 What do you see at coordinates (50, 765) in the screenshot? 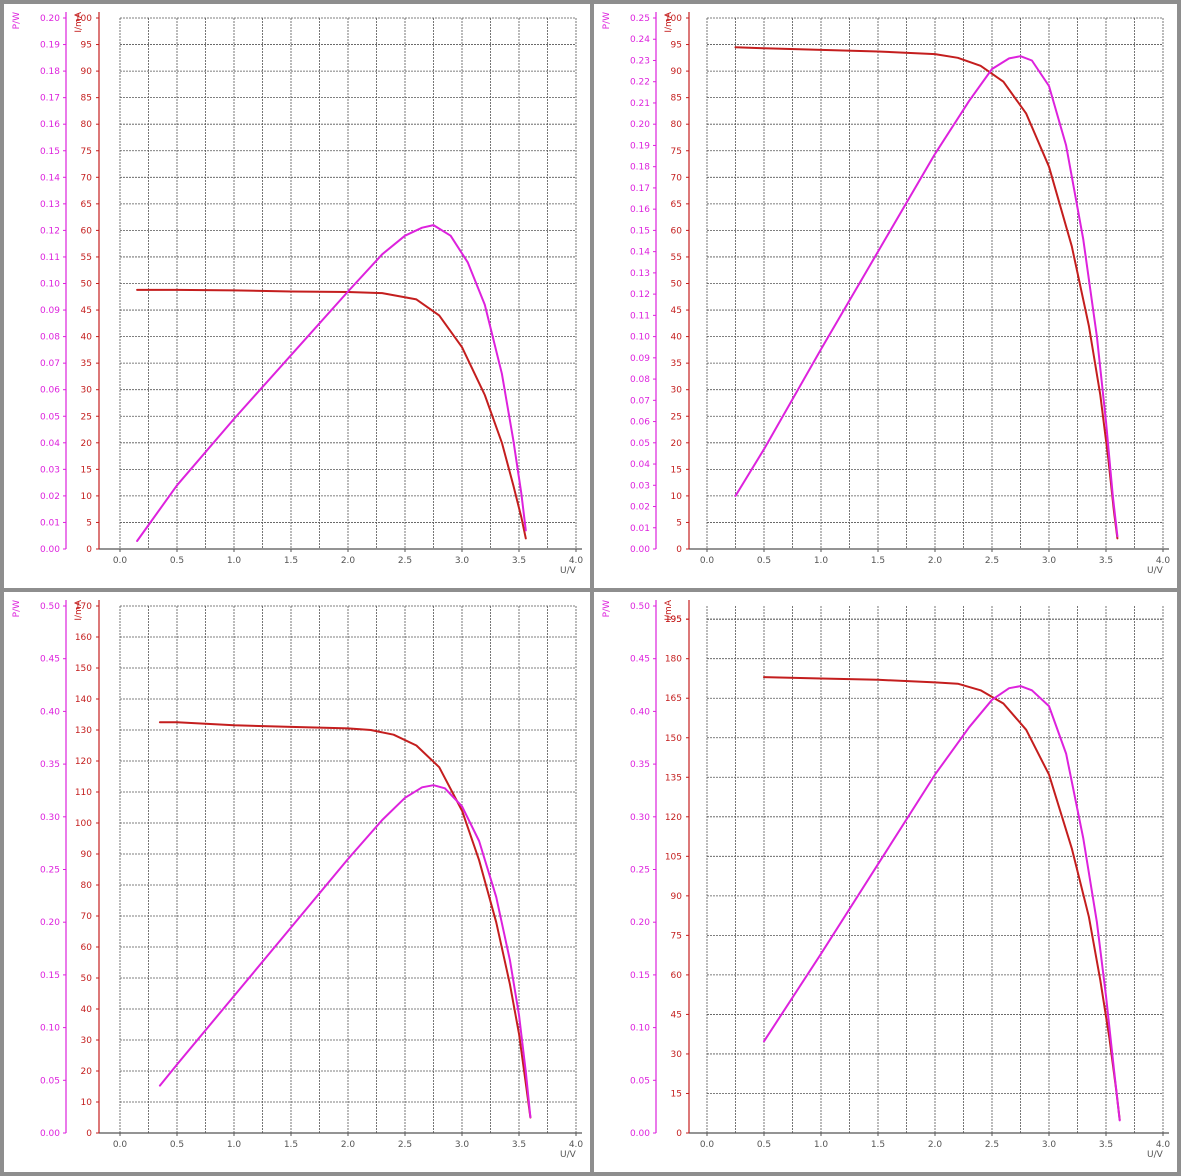
I see `power-tick-label: 0.35` at bounding box center [50, 765].